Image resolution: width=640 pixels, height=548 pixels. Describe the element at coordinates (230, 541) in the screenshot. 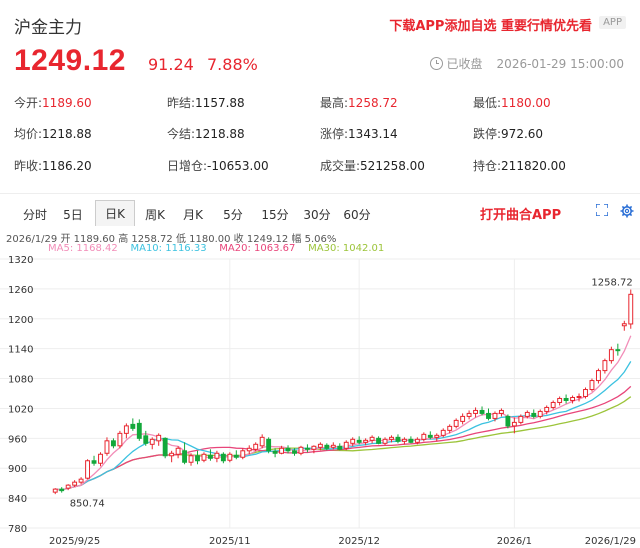

I see `x-tick-label: 2025/11` at that location.